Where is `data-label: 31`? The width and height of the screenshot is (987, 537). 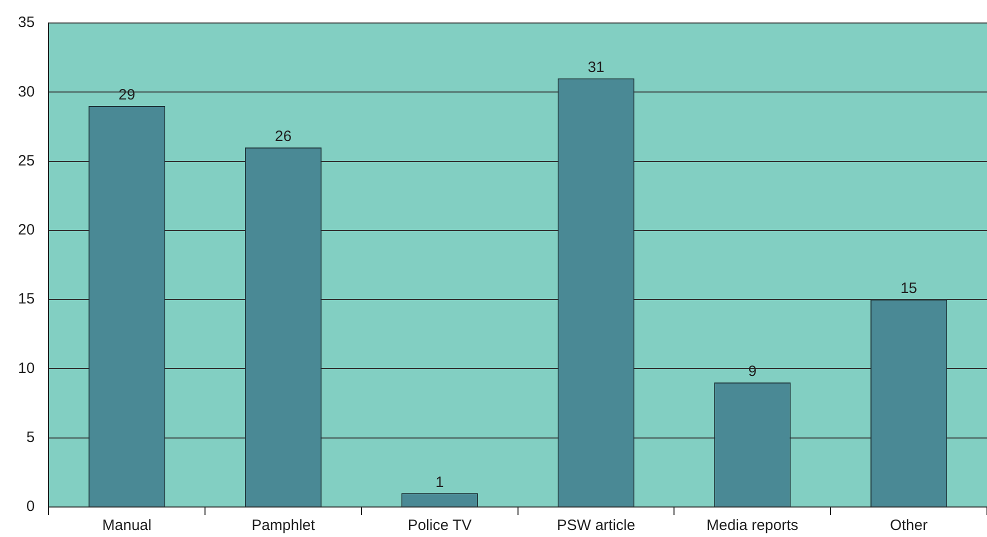
data-label: 31 is located at coordinates (596, 67).